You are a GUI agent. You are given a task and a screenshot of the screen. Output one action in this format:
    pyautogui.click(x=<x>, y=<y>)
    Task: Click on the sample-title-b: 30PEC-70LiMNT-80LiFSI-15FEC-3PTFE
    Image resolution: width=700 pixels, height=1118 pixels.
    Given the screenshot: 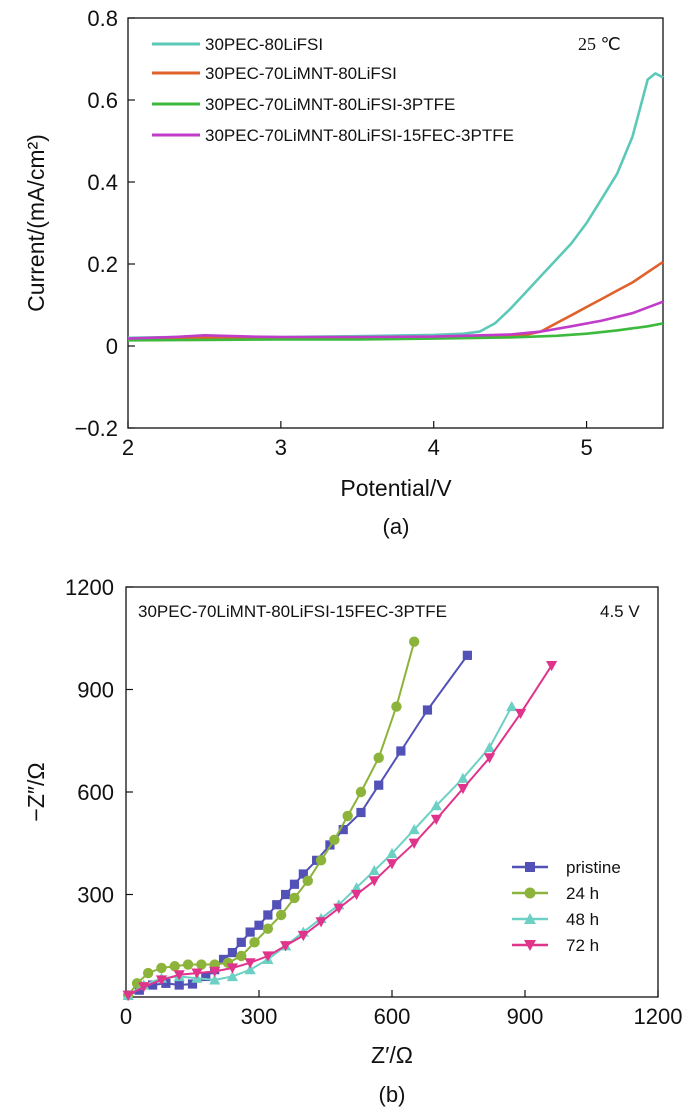 What is the action you would take?
    pyautogui.click(x=292, y=611)
    